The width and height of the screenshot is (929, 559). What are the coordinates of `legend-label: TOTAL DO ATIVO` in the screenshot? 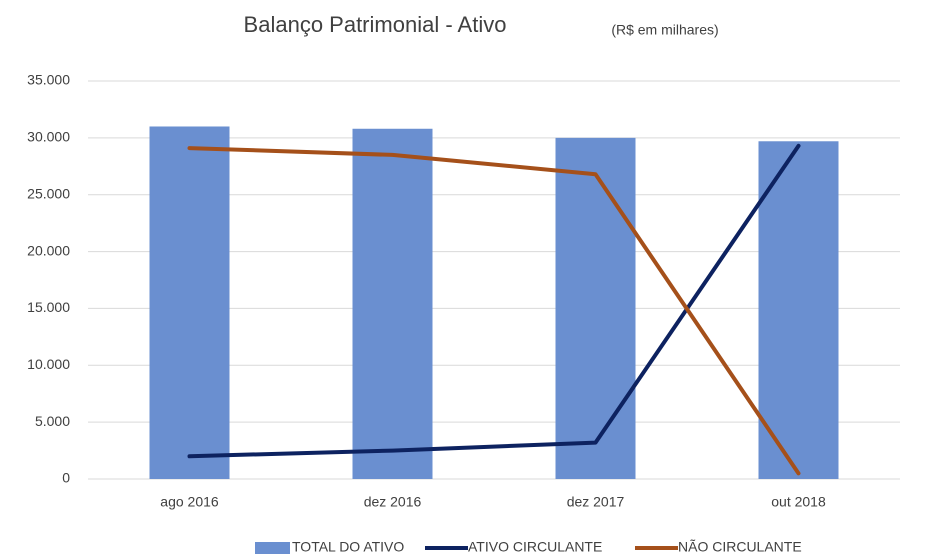 It's located at (348, 547).